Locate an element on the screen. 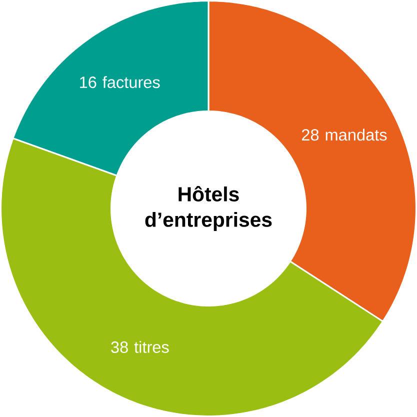 This screenshot has width=417, height=417. text: Hôtels d’entreprises is located at coordinates (208, 208).